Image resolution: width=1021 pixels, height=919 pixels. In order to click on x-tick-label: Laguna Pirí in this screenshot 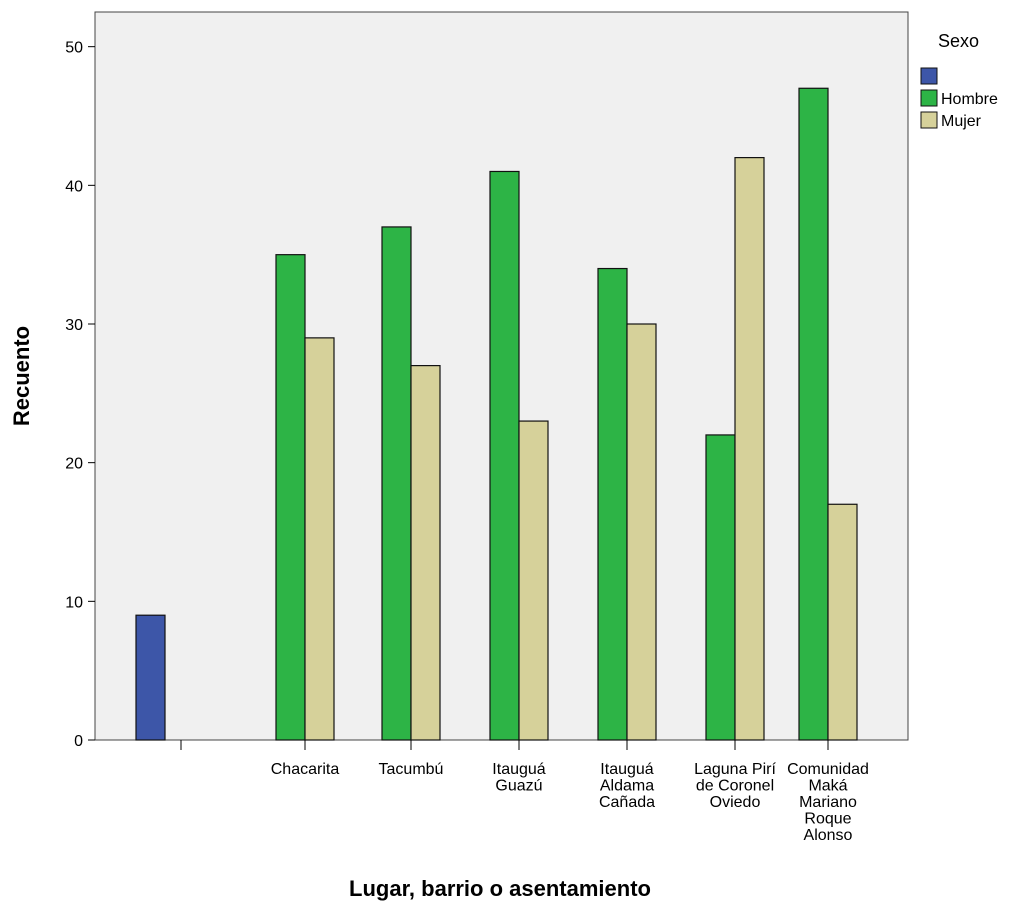, I will do `click(735, 769)`.